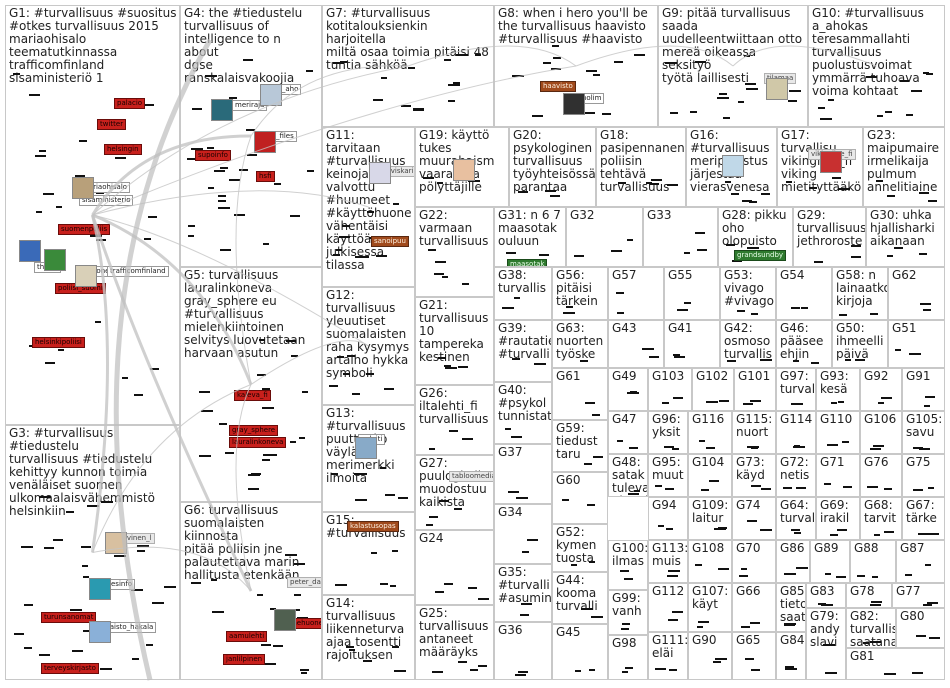 This screenshot has height=688, width=950. What do you see at coordinates (213, 155) in the screenshot?
I see `node-tag-supoinfo: supoinfo` at bounding box center [213, 155].